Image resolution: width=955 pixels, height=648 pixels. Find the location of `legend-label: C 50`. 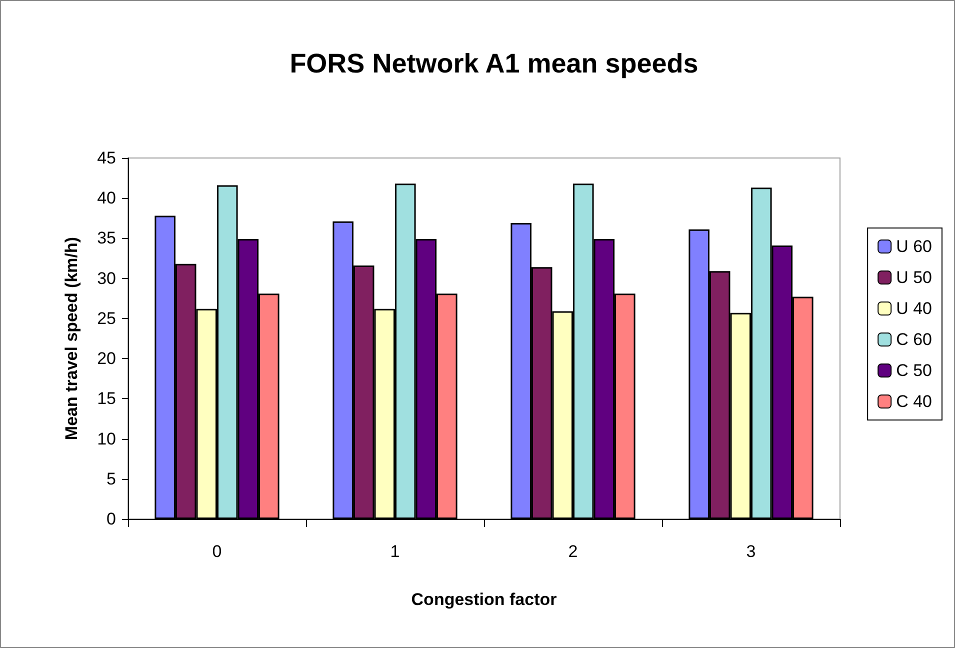

legend-label: C 50 is located at coordinates (914, 370).